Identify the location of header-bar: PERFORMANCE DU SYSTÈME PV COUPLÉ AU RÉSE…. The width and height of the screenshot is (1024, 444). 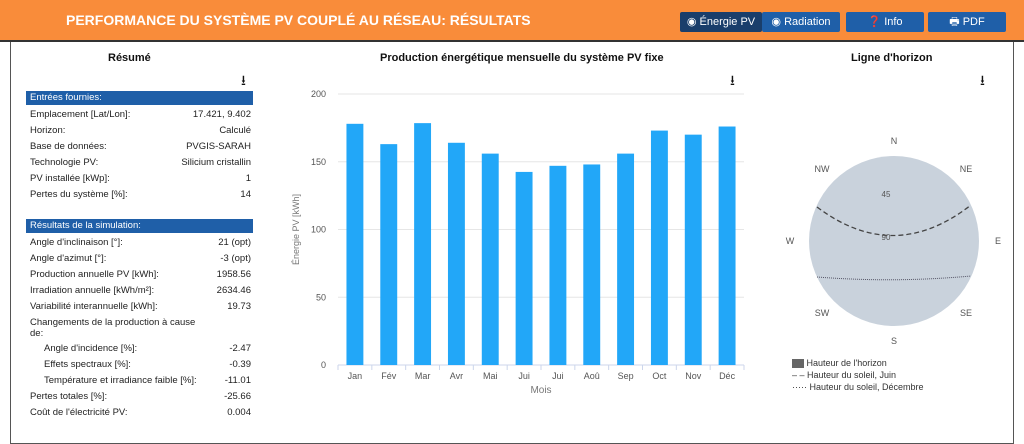
(512, 21).